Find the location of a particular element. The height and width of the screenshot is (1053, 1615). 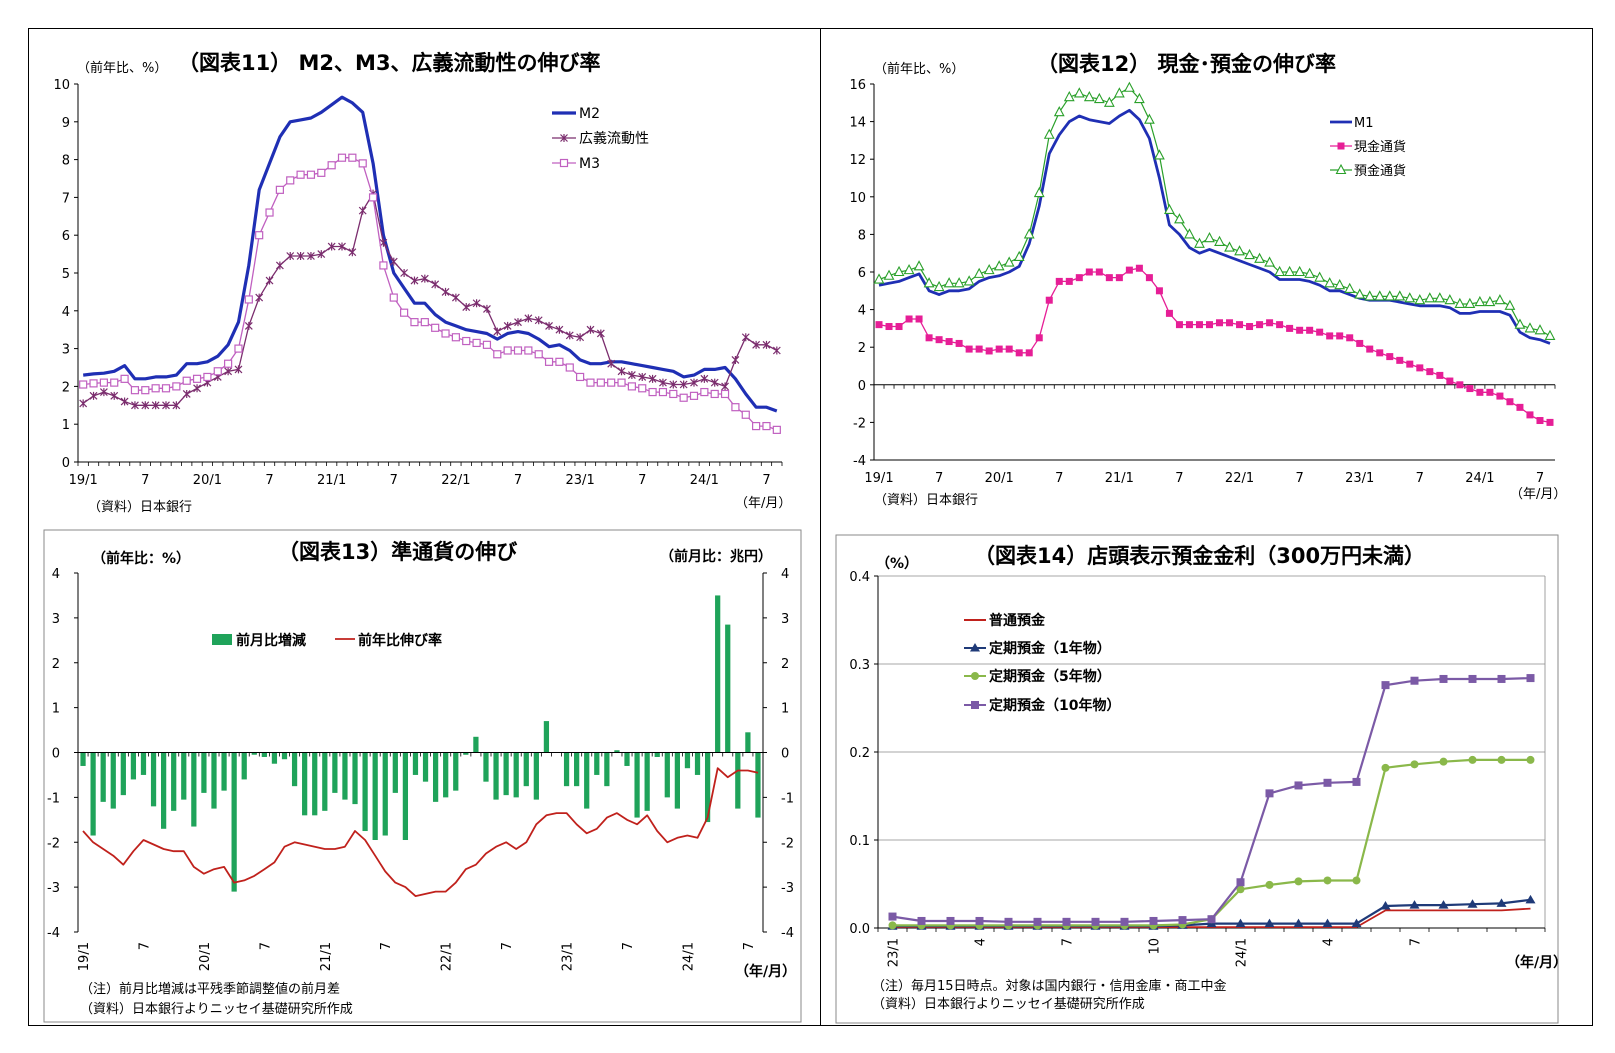

chart13-x-tick-label: 7 is located at coordinates (265, 946).